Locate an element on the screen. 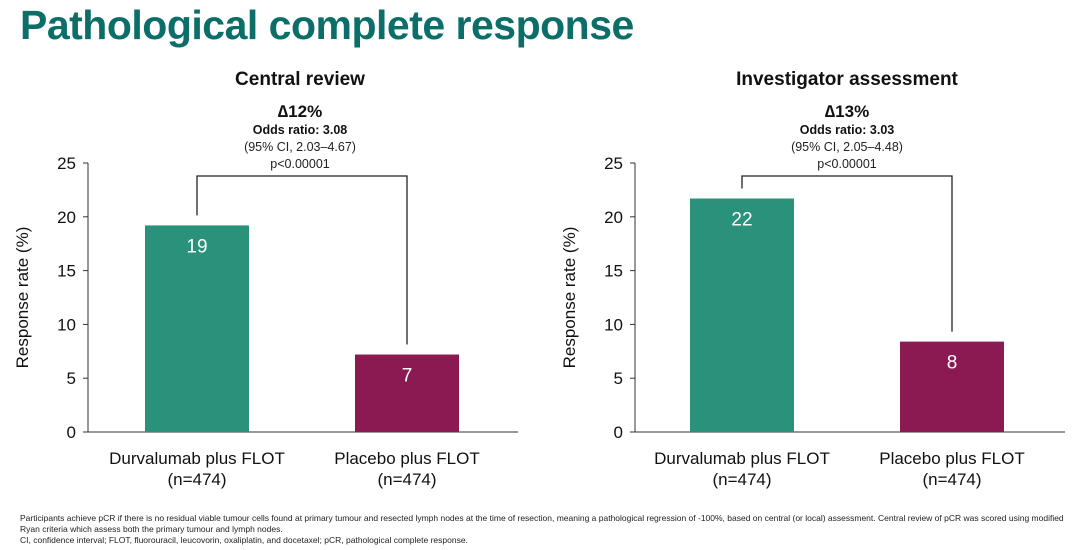 This screenshot has height=550, width=1080. odds-ratio: Odds ratio: 3.03 is located at coordinates (847, 130).